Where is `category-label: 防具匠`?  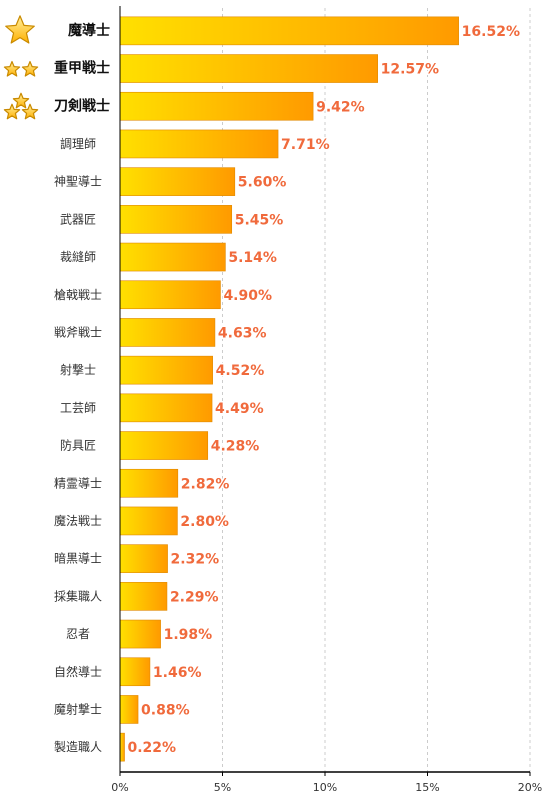
category-label: 防具匠 is located at coordinates (78, 445).